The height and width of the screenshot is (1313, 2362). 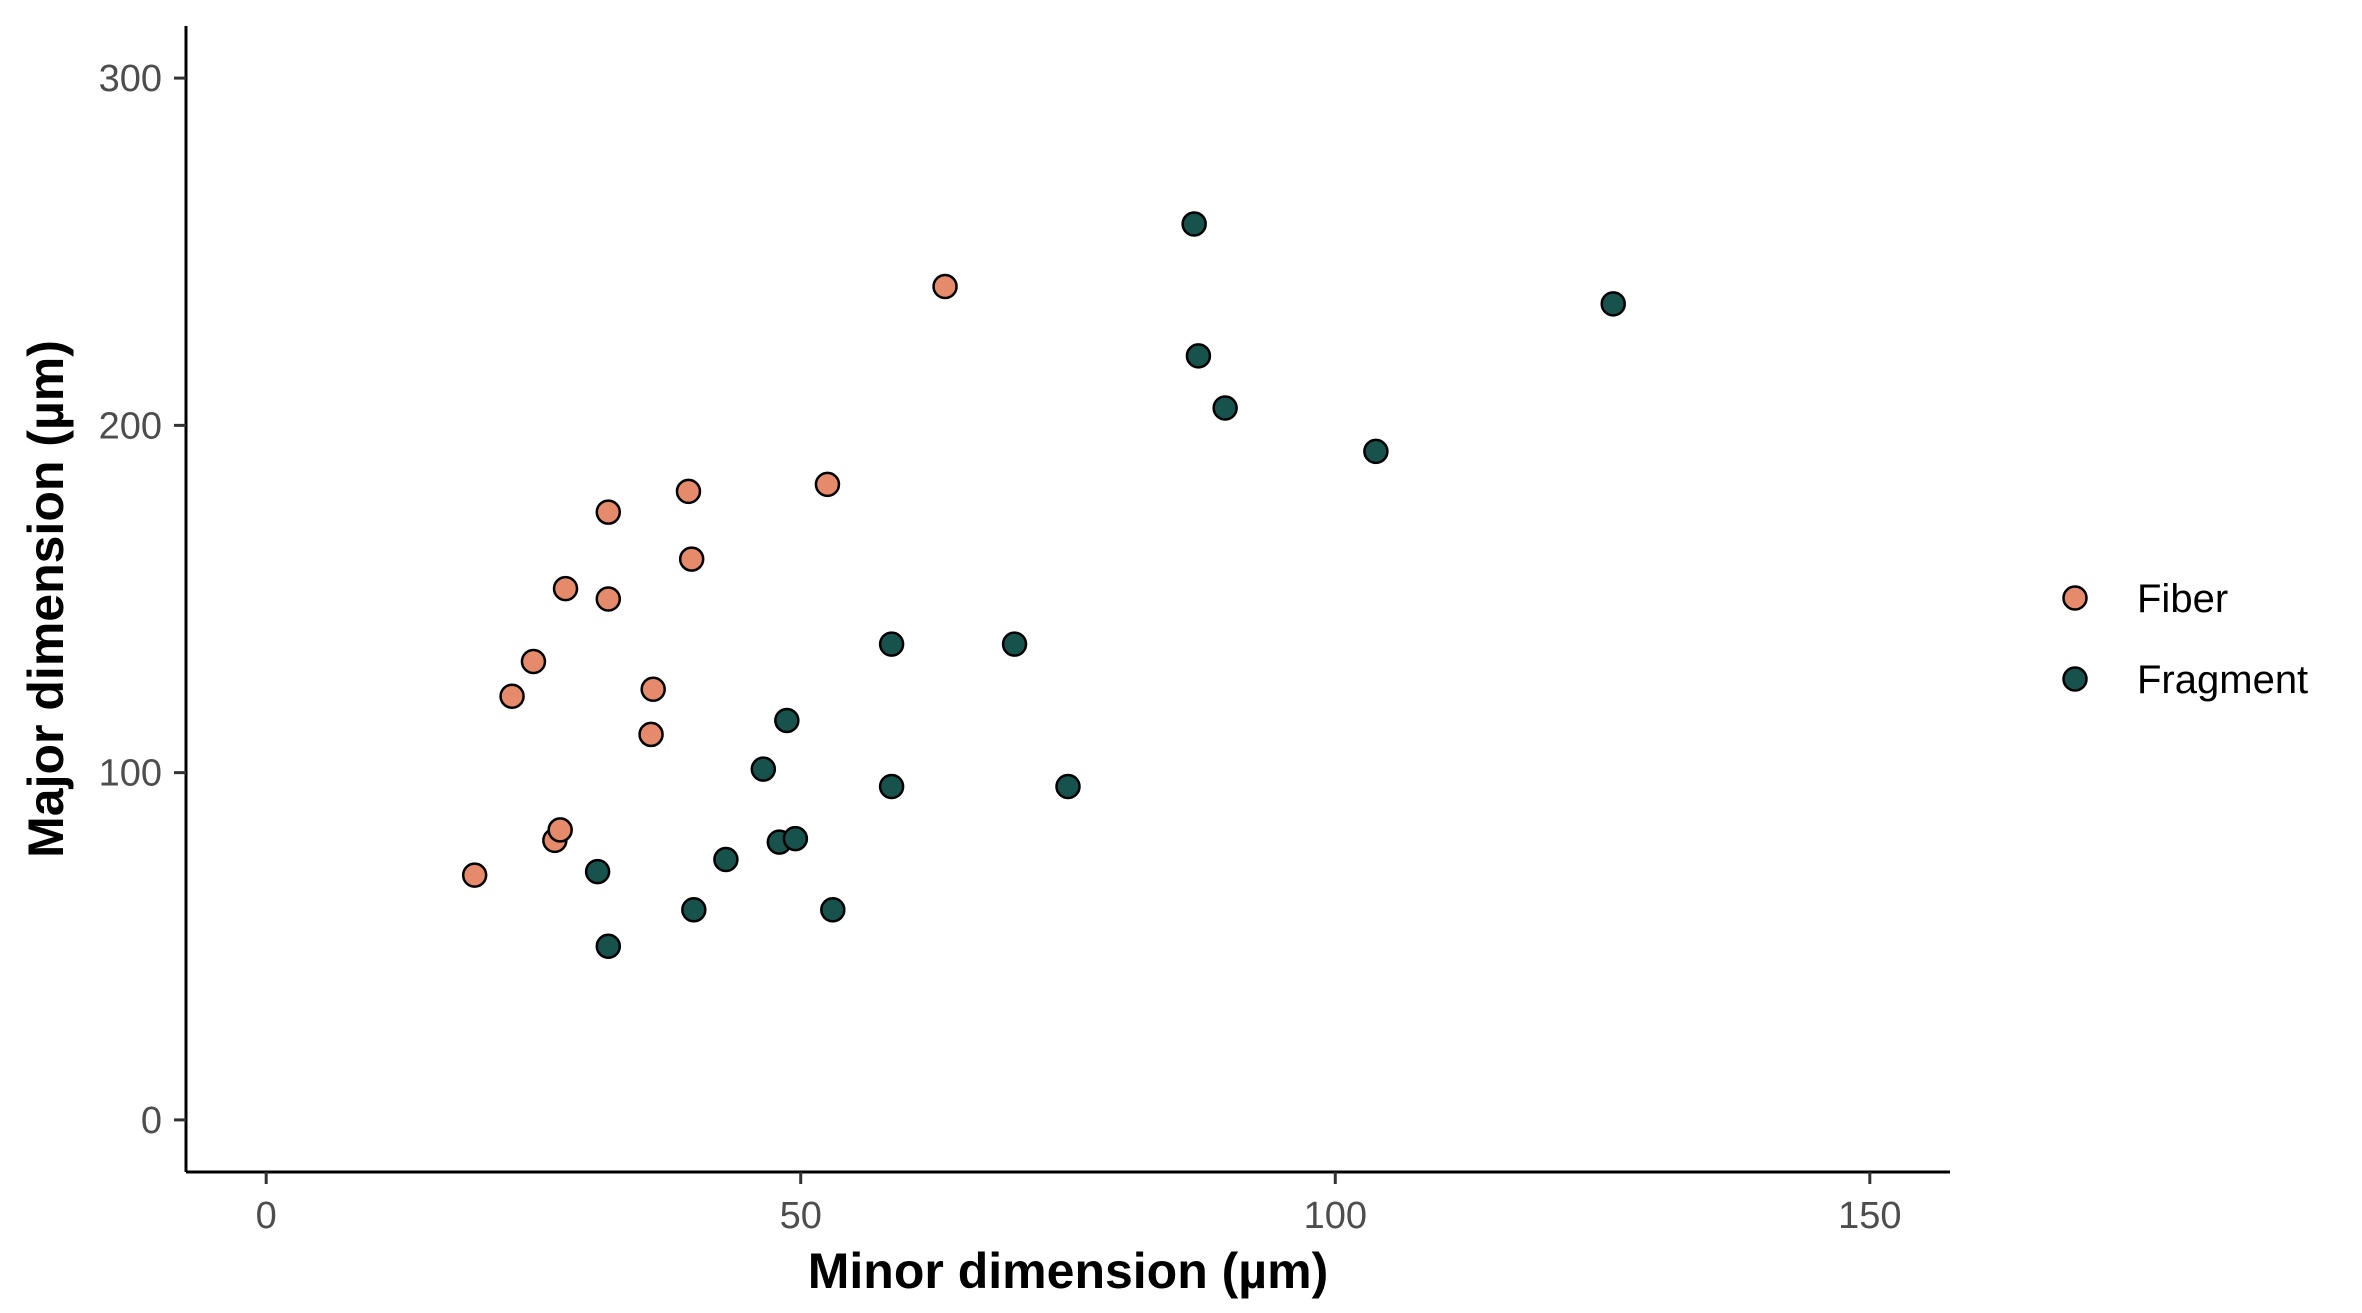 What do you see at coordinates (143, 599) in the screenshot?
I see `y-axis: 0 100 200 300` at bounding box center [143, 599].